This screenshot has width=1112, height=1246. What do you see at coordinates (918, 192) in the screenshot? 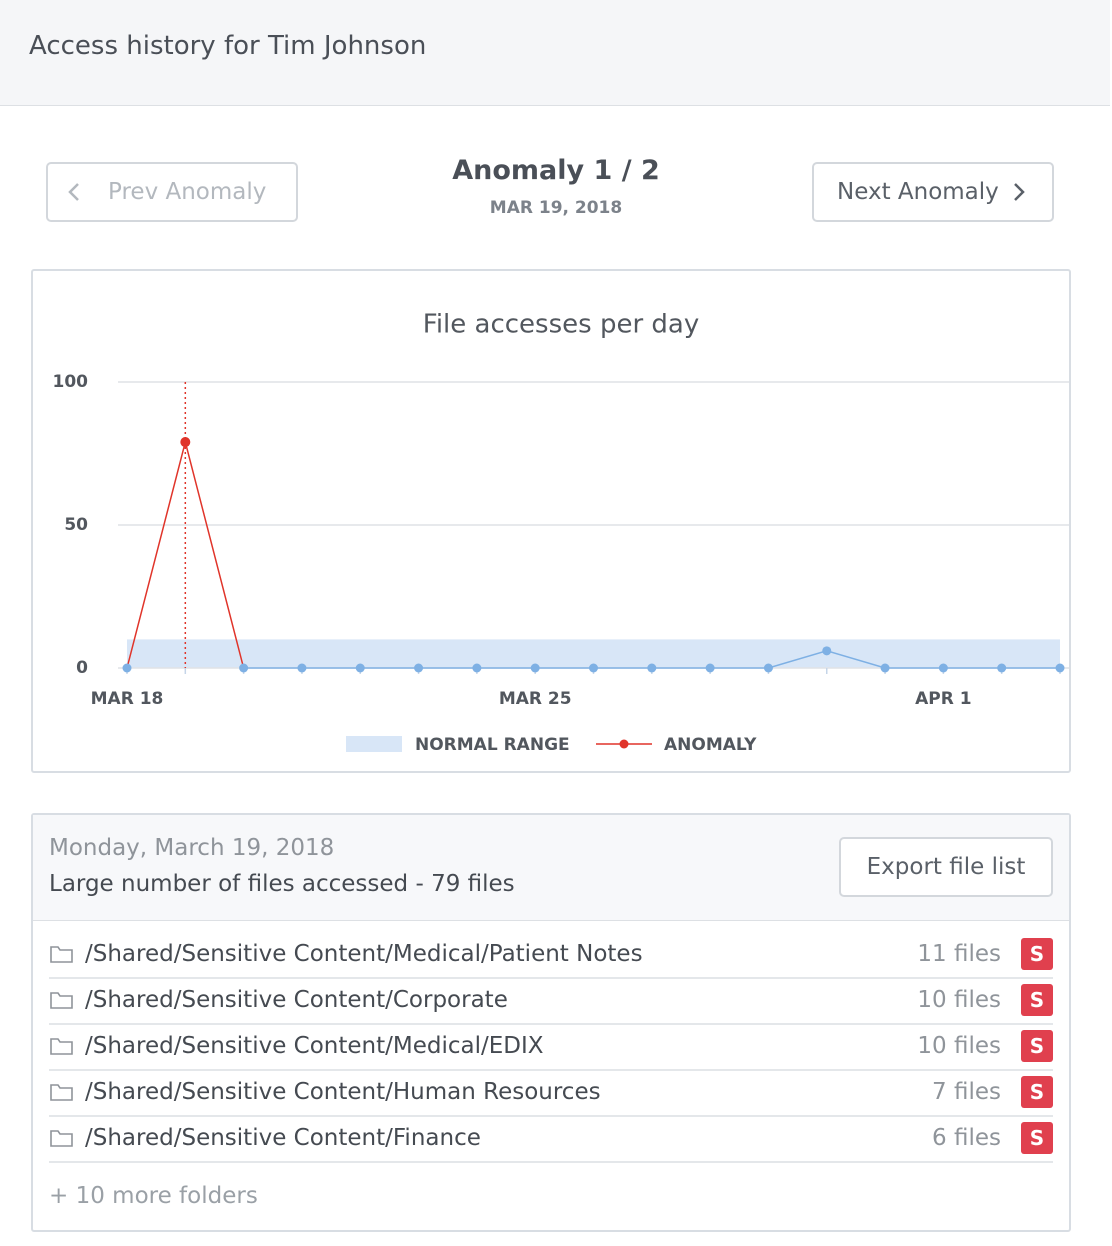
I see `next-label: Next Anomaly` at bounding box center [918, 192].